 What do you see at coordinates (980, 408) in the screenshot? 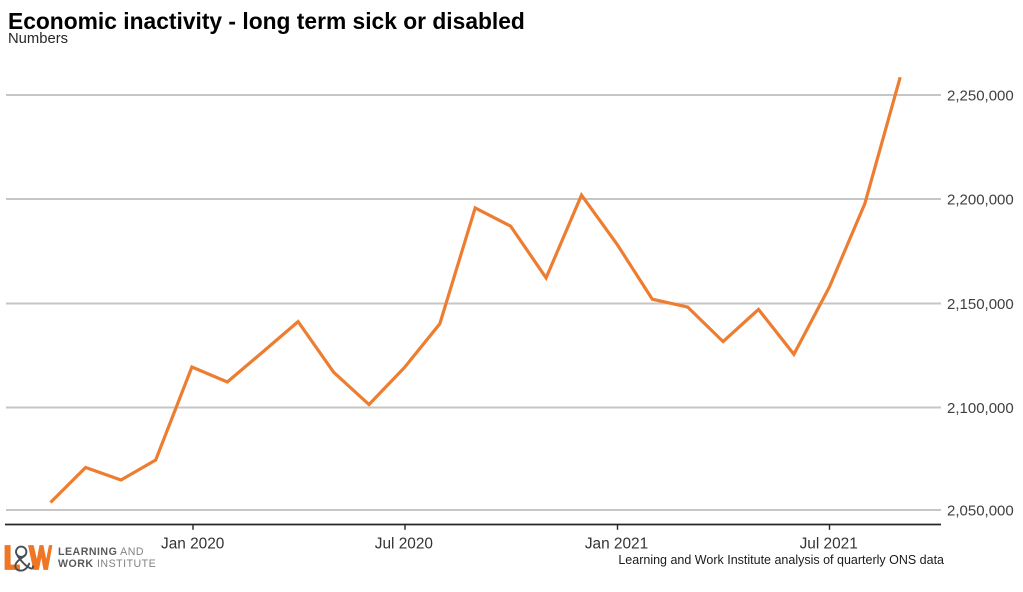
I see `svg-text: 2,100,000` at bounding box center [980, 408].